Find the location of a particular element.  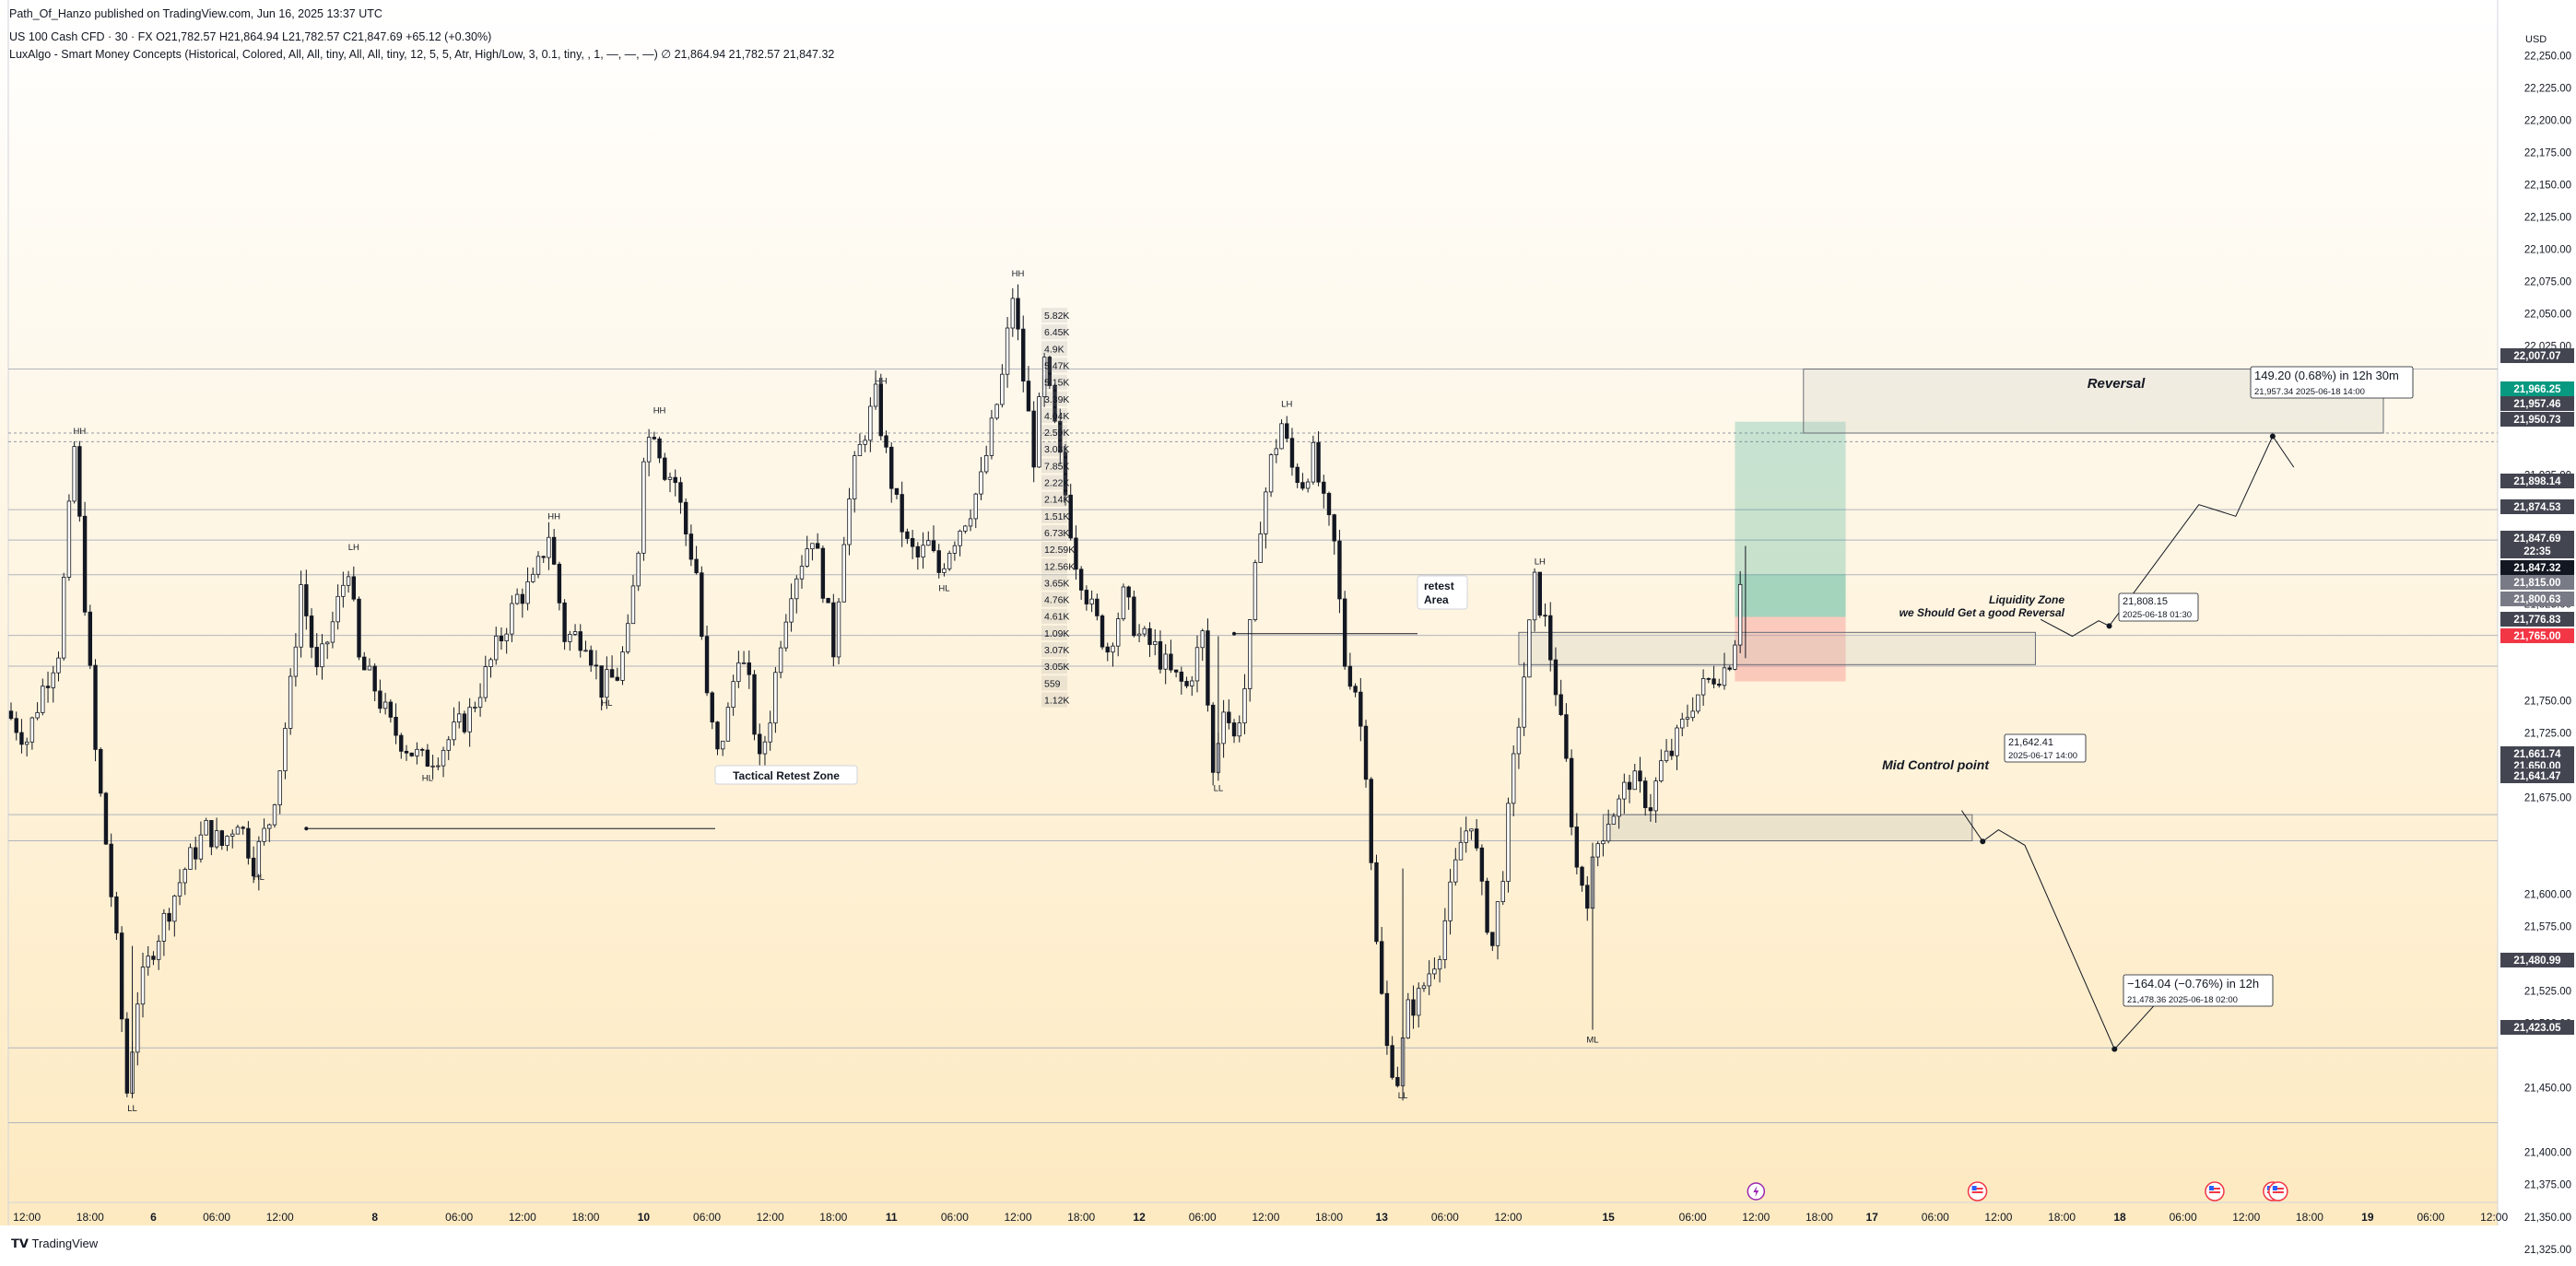

zone-take-profit is located at coordinates (1790, 519).